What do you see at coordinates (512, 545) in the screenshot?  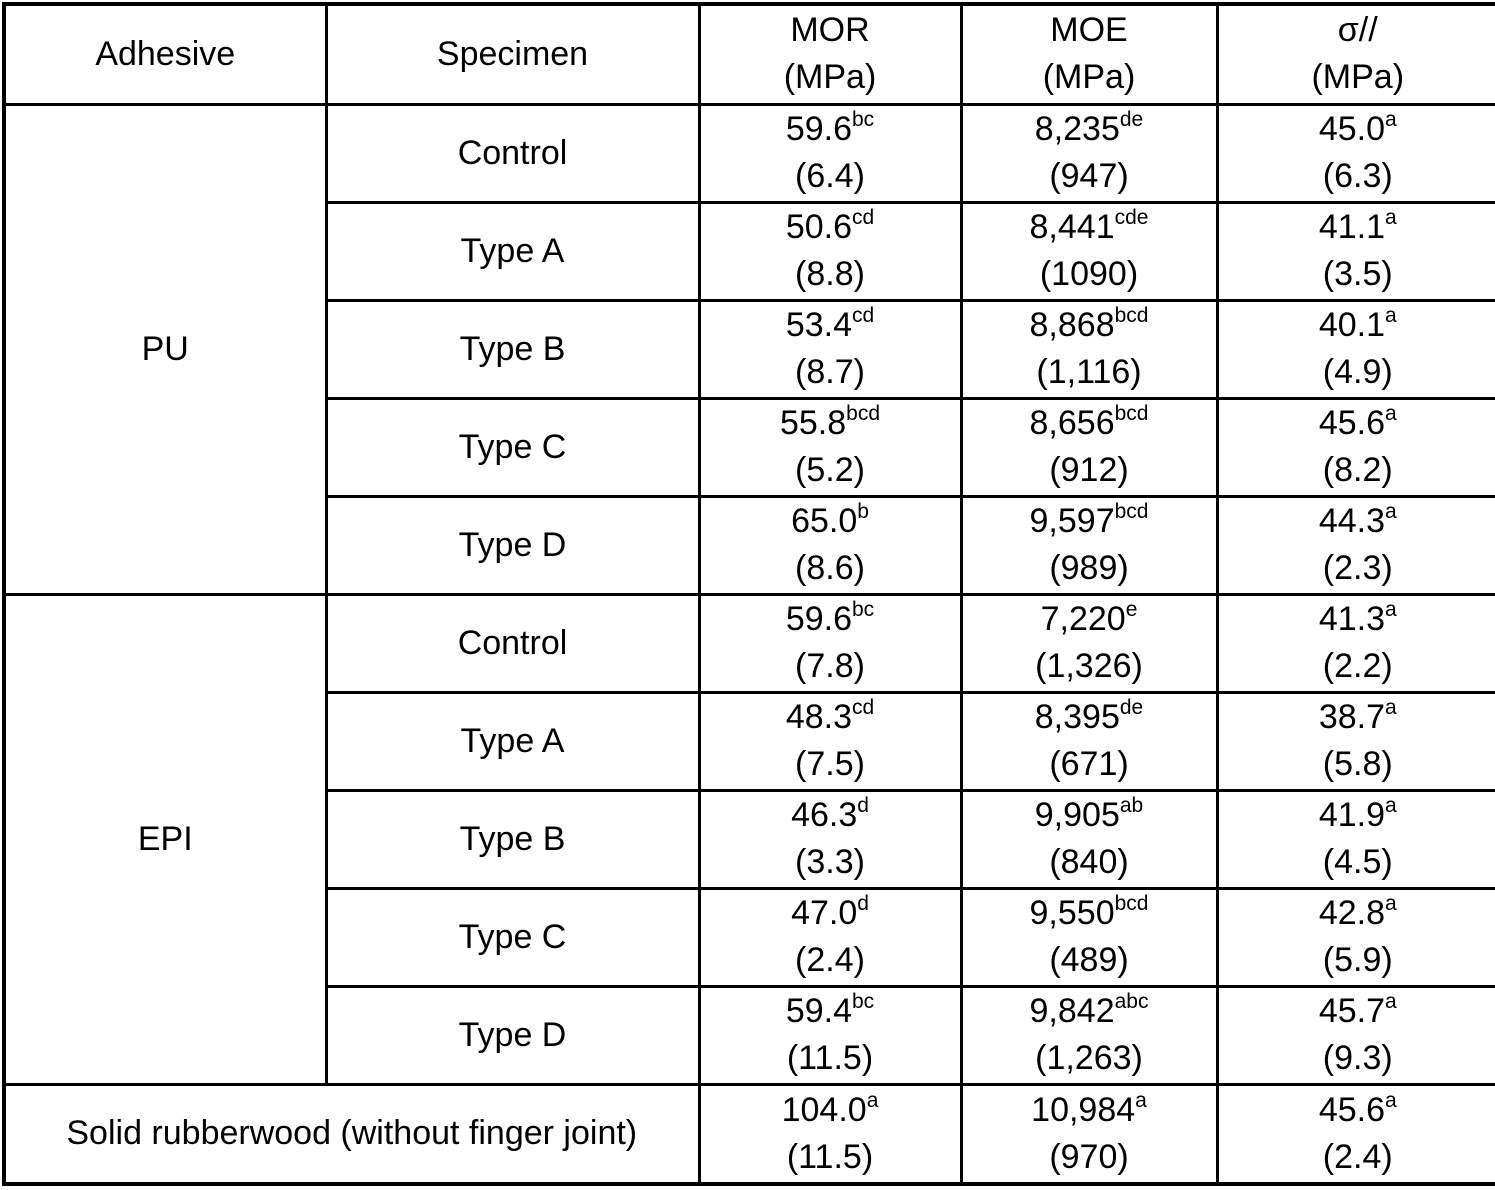 I see `specimen-cell: Type D` at bounding box center [512, 545].